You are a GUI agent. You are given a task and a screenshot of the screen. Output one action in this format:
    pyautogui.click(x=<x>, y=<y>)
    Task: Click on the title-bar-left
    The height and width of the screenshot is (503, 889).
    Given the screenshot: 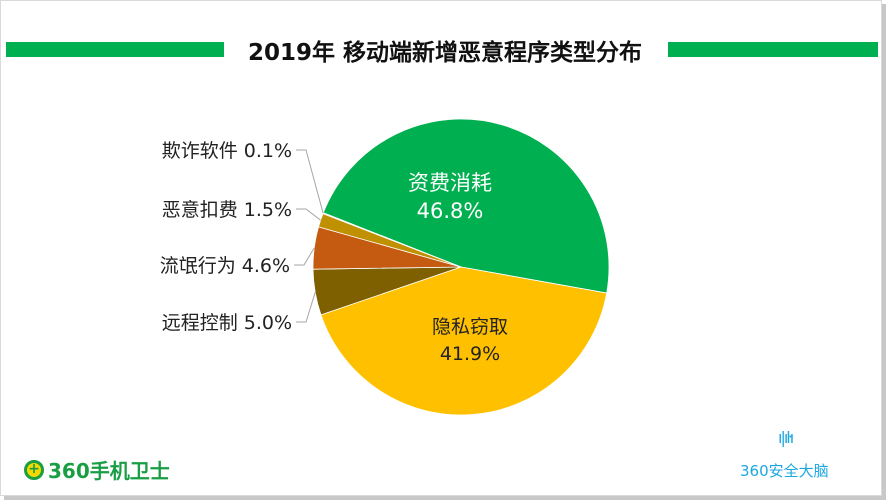 What is the action you would take?
    pyautogui.click(x=115, y=49)
    